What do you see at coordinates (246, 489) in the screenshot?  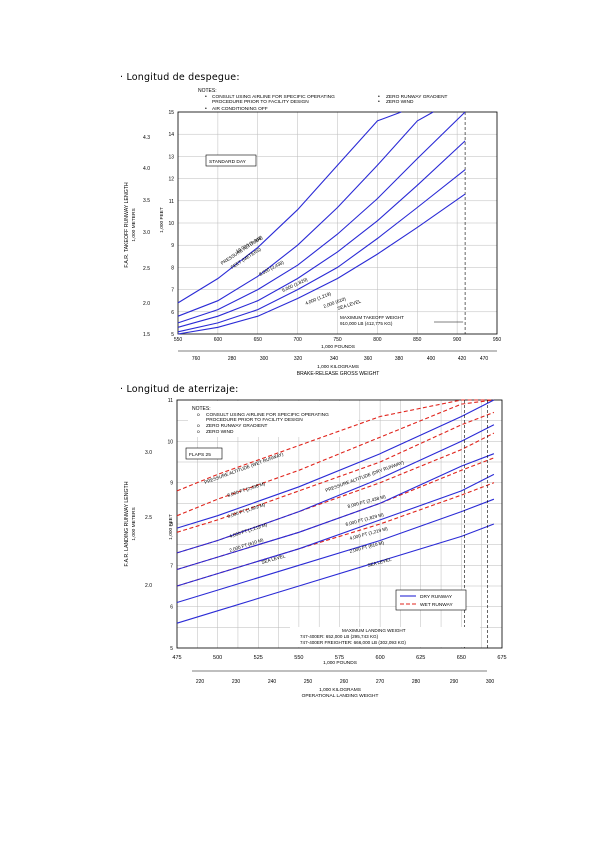 I see `wet-series-label: 8,000 FT (2,438 M)` at bounding box center [246, 489].